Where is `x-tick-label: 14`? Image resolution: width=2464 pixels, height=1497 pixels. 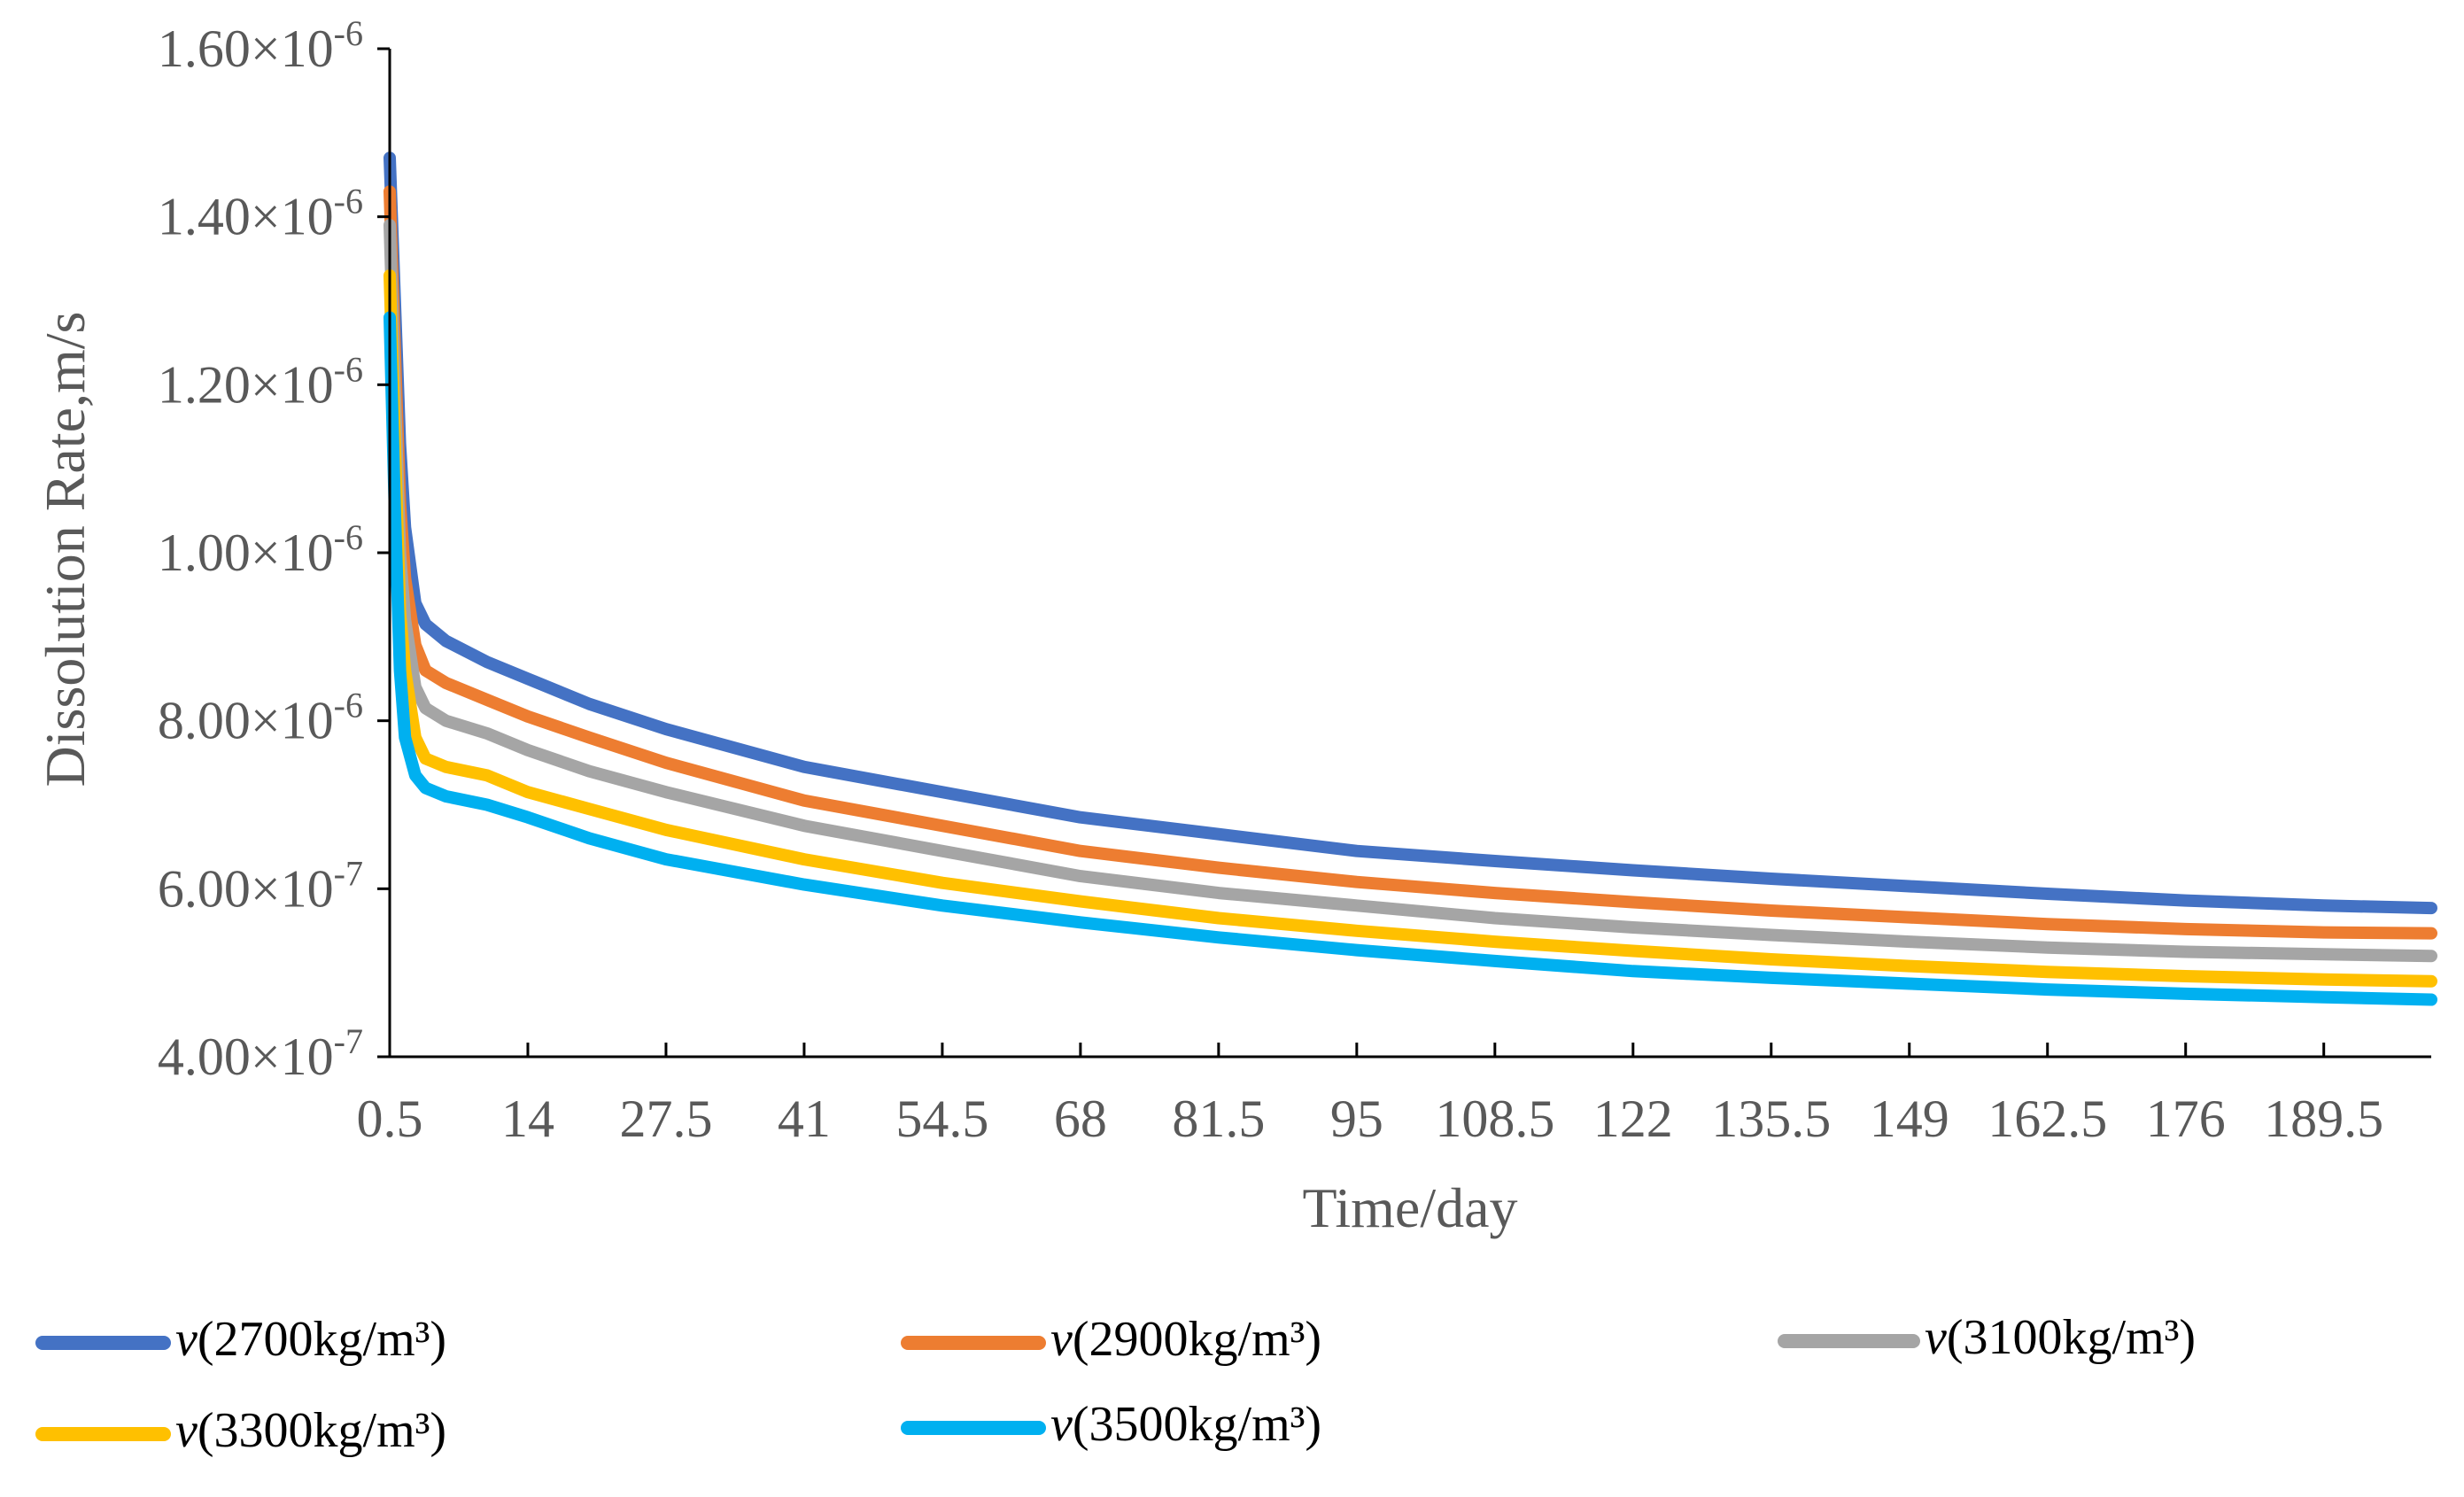
x-tick-label: 14 is located at coordinates (527, 1119).